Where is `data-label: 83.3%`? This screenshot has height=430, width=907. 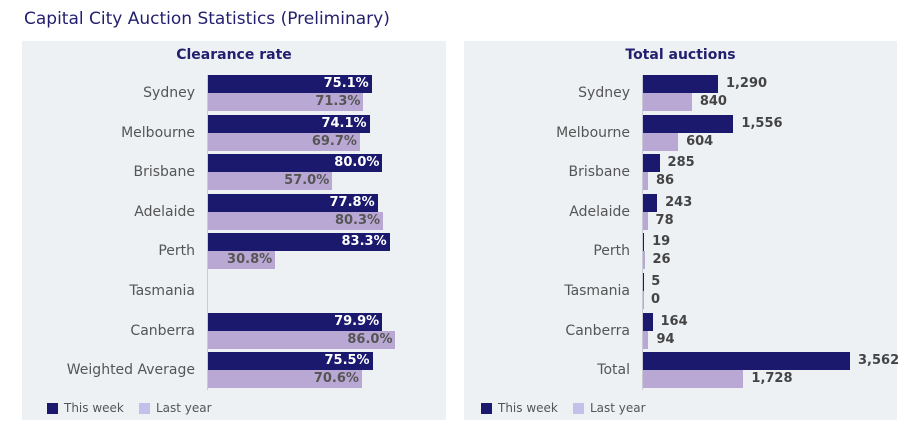 data-label: 83.3% is located at coordinates (364, 242).